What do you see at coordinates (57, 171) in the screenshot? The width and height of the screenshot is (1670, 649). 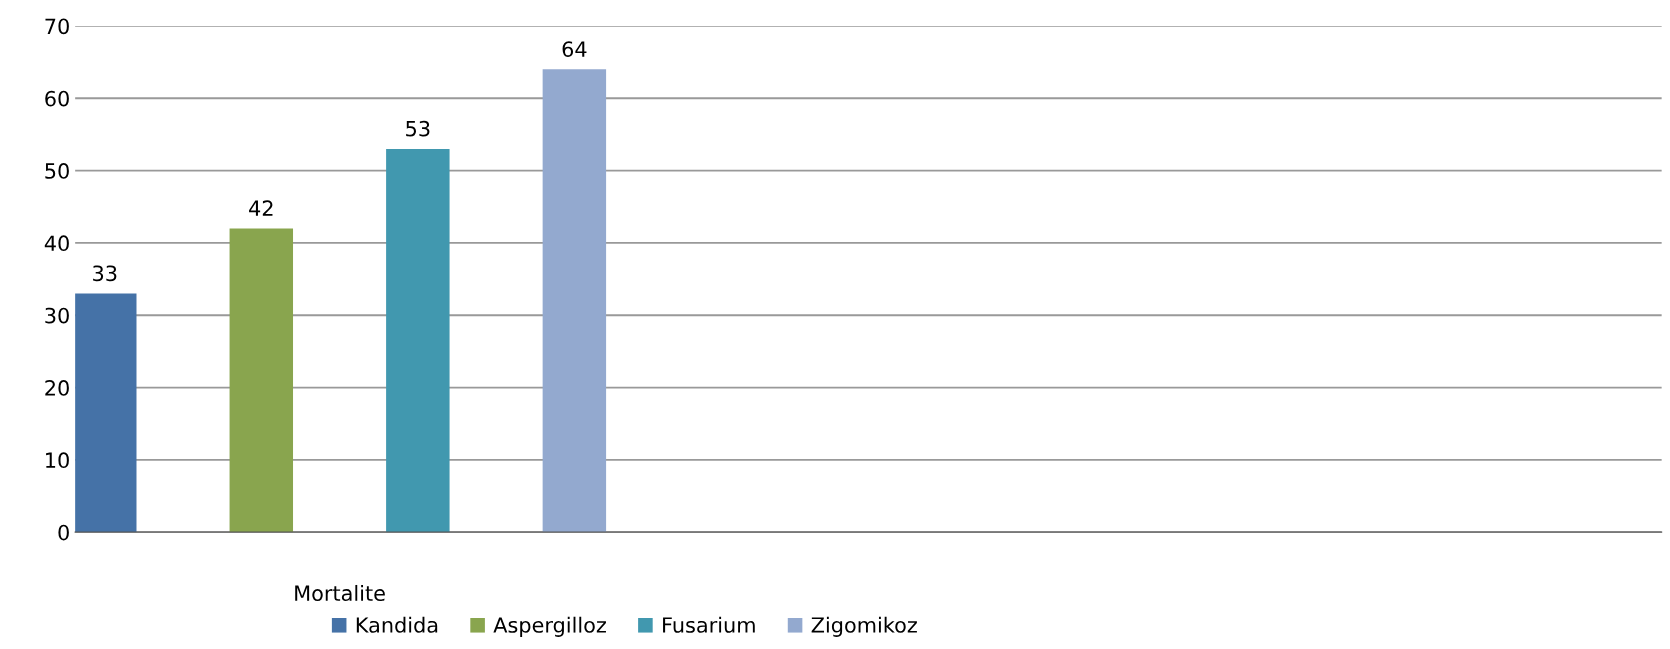 I see `y-tick-label: 50` at bounding box center [57, 171].